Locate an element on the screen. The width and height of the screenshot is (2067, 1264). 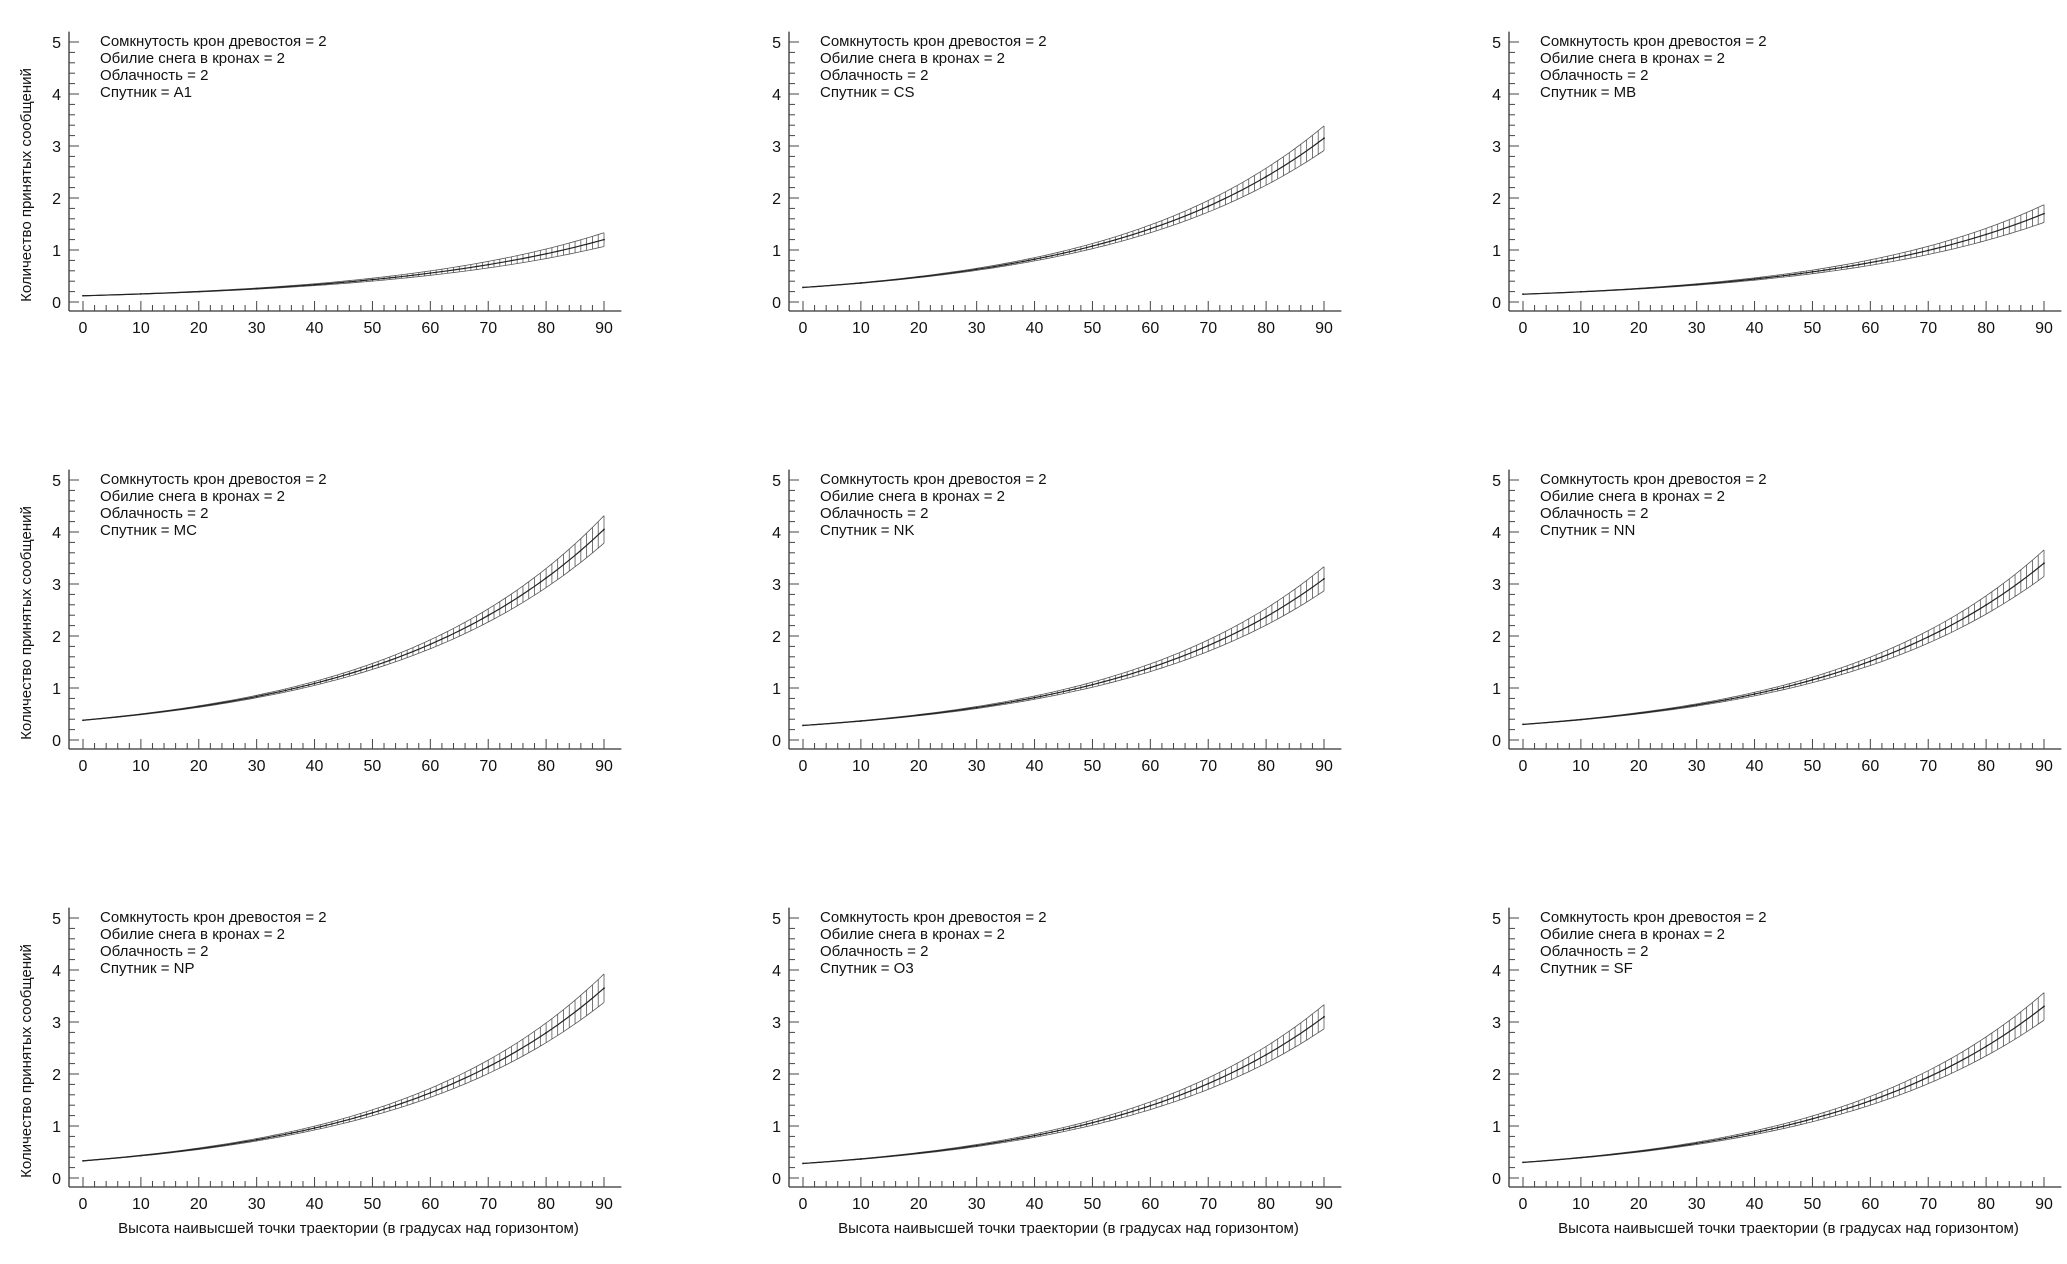
x-tick-label: 60 is located at coordinates (1150, 766).